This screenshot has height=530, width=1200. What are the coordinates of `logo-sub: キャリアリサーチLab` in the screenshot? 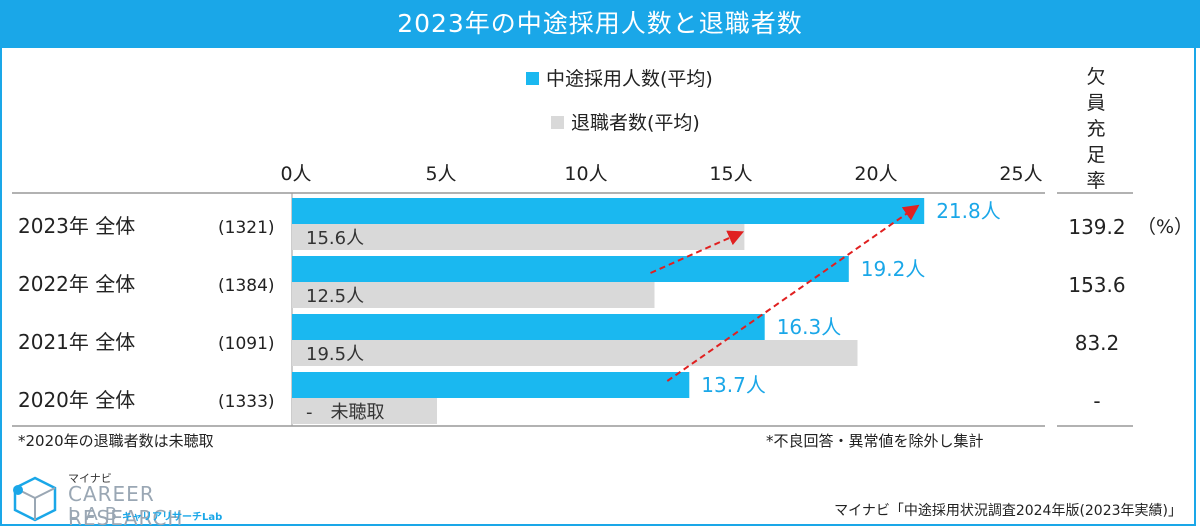 It's located at (172, 517).